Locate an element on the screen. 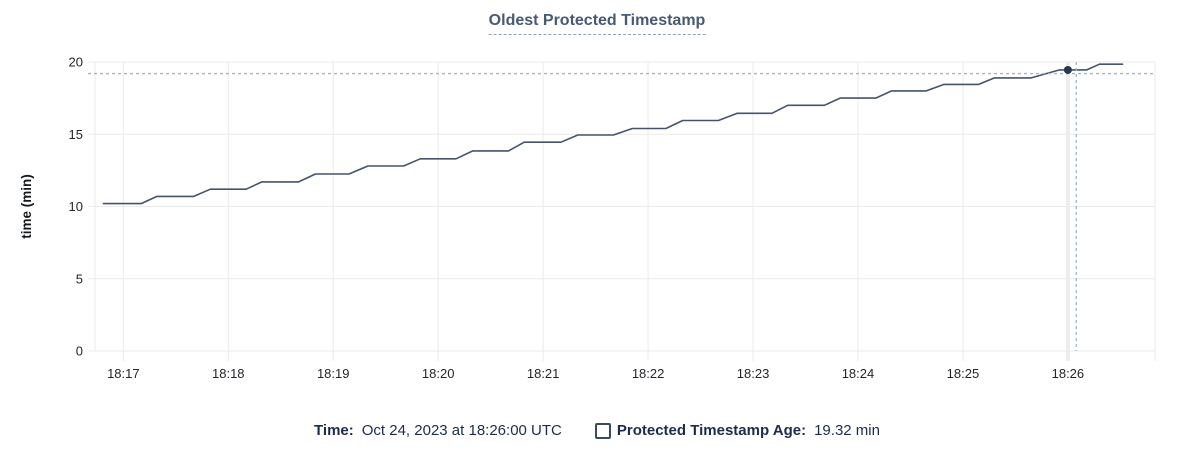 Image resolution: width=1194 pixels, height=466 pixels. y-tick-label: 5 is located at coordinates (79, 278).